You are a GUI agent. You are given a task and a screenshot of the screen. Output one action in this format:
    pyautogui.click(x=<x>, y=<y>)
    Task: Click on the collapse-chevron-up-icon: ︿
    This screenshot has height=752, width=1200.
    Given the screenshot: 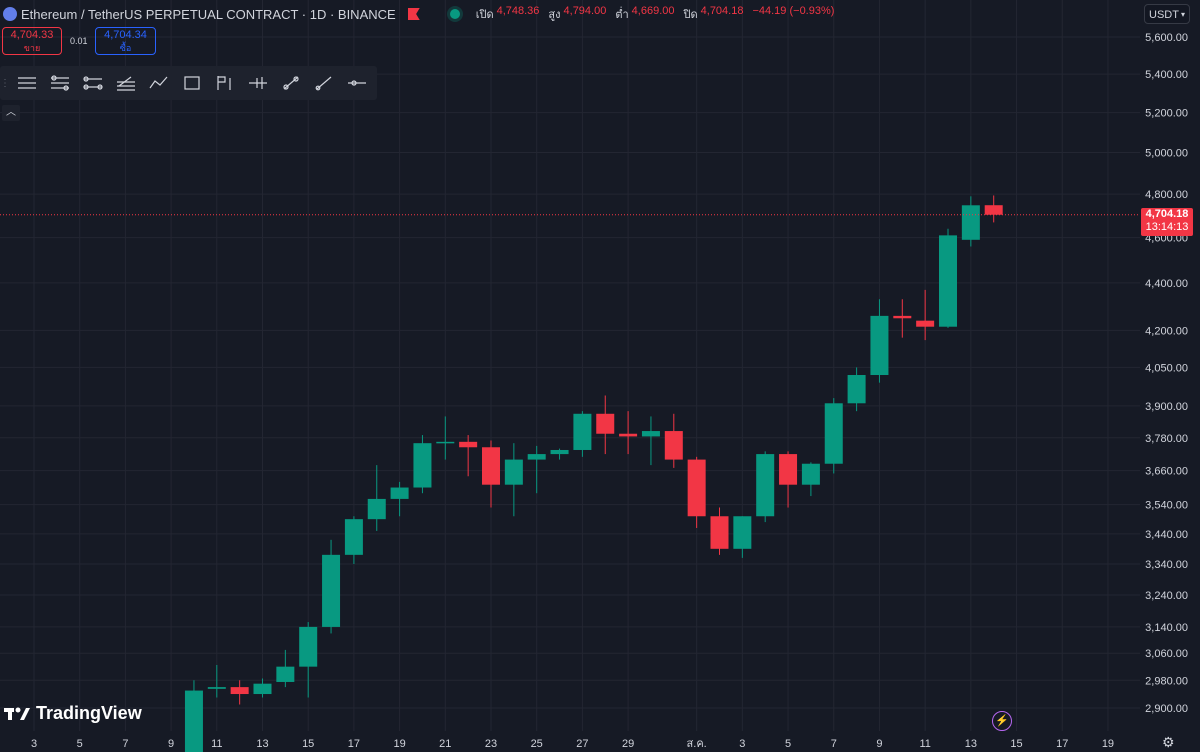 What is the action you would take?
    pyautogui.click(x=11, y=113)
    